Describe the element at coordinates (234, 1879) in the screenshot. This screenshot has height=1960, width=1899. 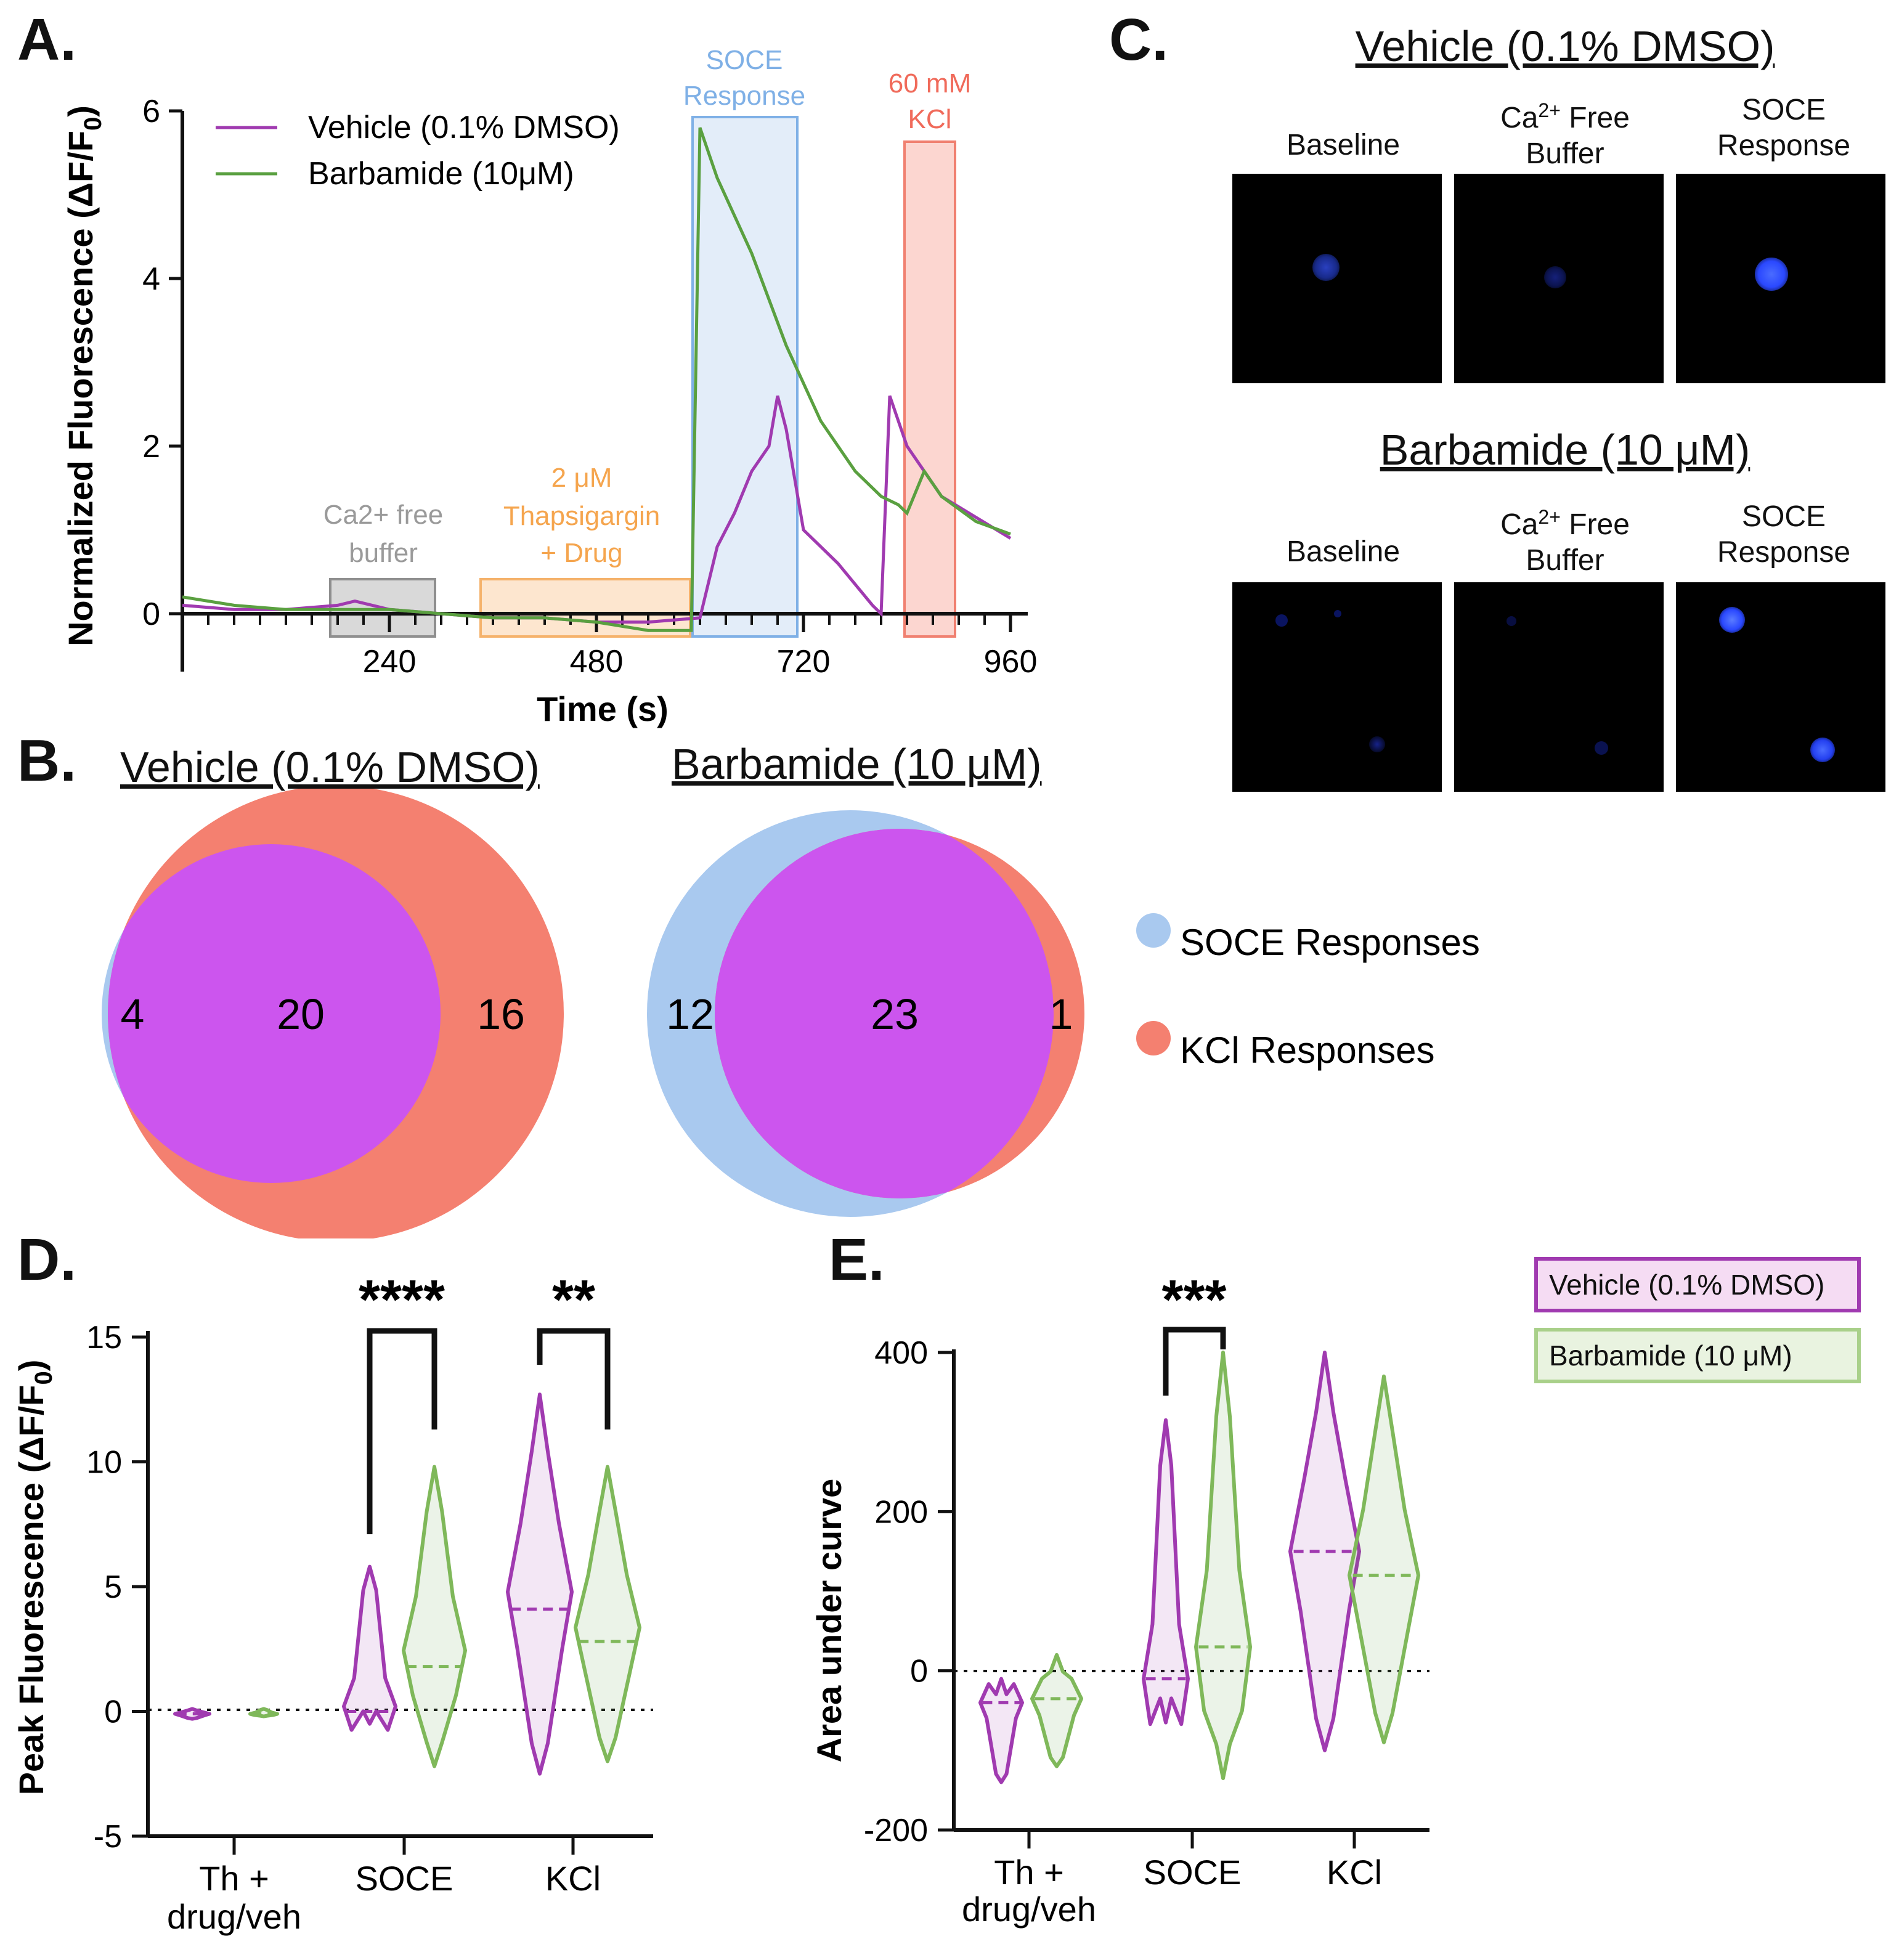
I see `panel-d-xcat1a: Th +` at that location.